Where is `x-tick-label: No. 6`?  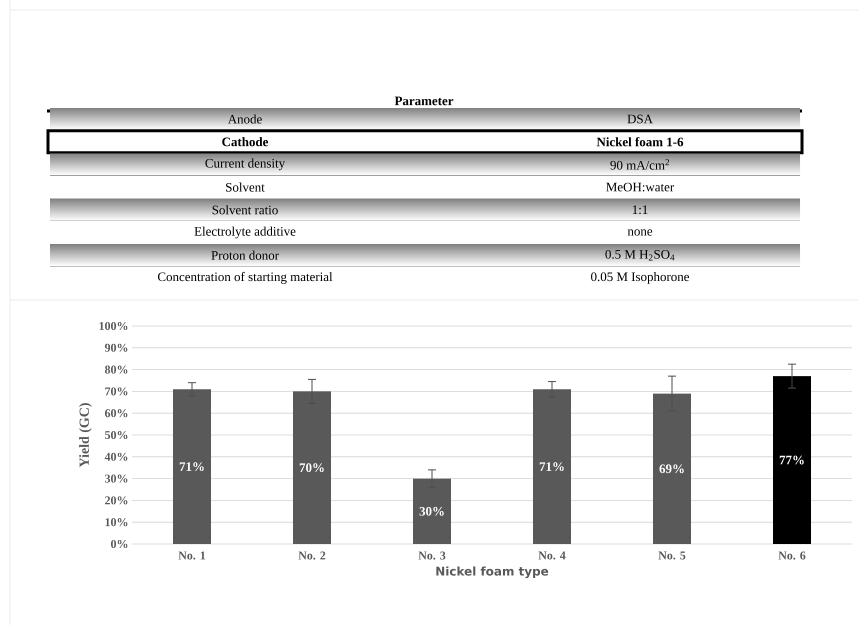
x-tick-label: No. 6 is located at coordinates (792, 556).